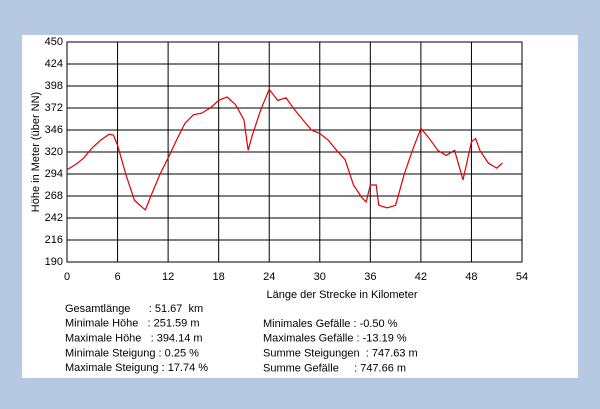 This screenshot has height=409, width=600. Describe the element at coordinates (36, 152) in the screenshot. I see `y-axis-label: Höhe in Meter (über NN)` at that location.